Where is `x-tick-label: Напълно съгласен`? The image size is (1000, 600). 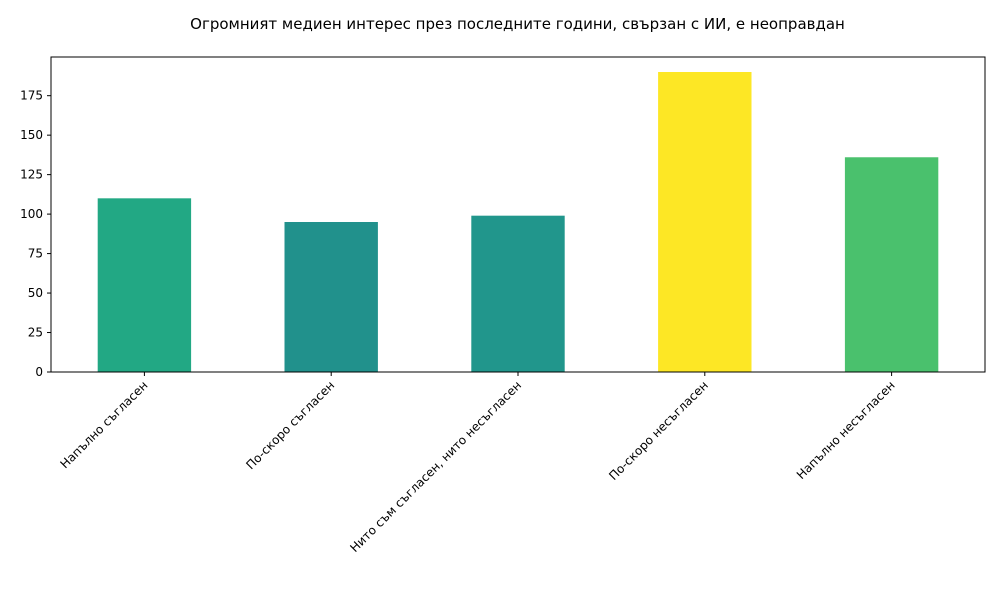 x-tick-label: Напълно съгласен is located at coordinates (103, 424).